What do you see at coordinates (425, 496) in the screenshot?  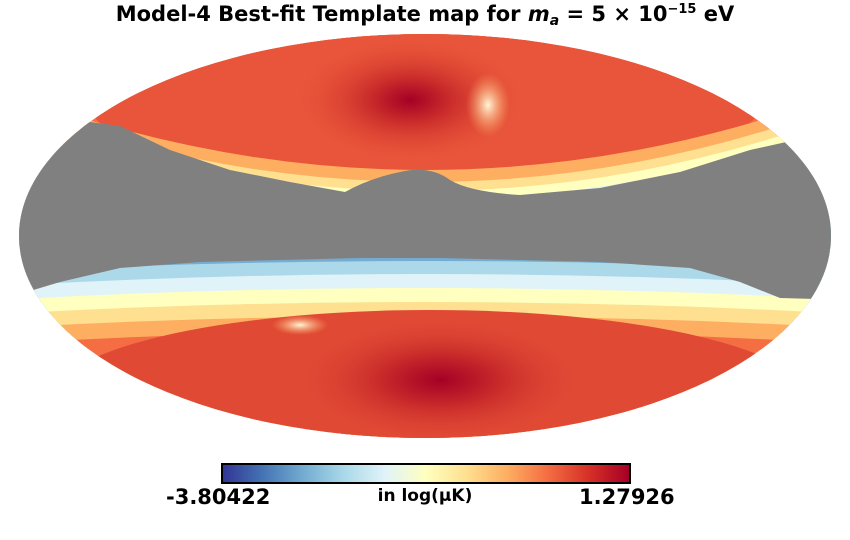 I see `colorbar-unit-label: in log(μK)` at bounding box center [425, 496].